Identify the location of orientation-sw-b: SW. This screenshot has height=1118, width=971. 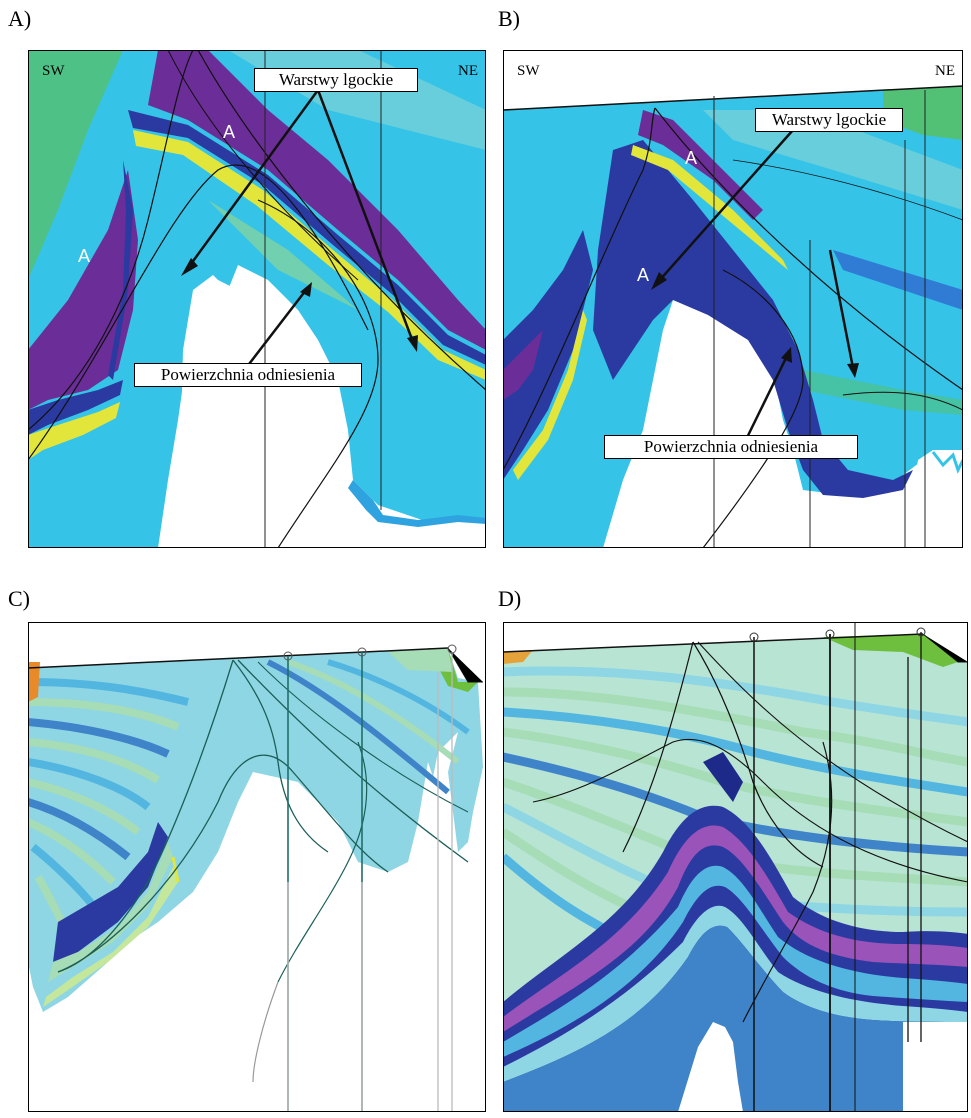
(528, 71).